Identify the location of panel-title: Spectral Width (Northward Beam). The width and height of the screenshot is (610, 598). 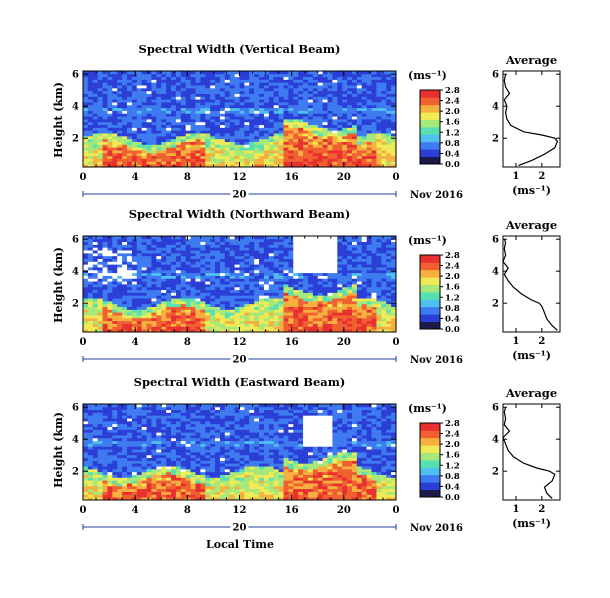
(240, 214).